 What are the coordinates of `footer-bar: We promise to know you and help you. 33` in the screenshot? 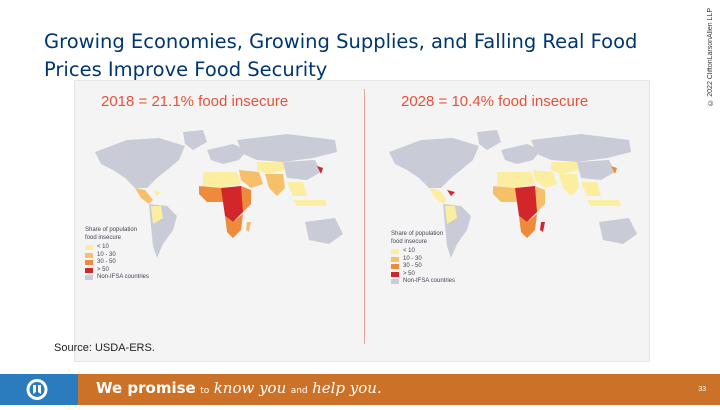 It's located at (360, 389).